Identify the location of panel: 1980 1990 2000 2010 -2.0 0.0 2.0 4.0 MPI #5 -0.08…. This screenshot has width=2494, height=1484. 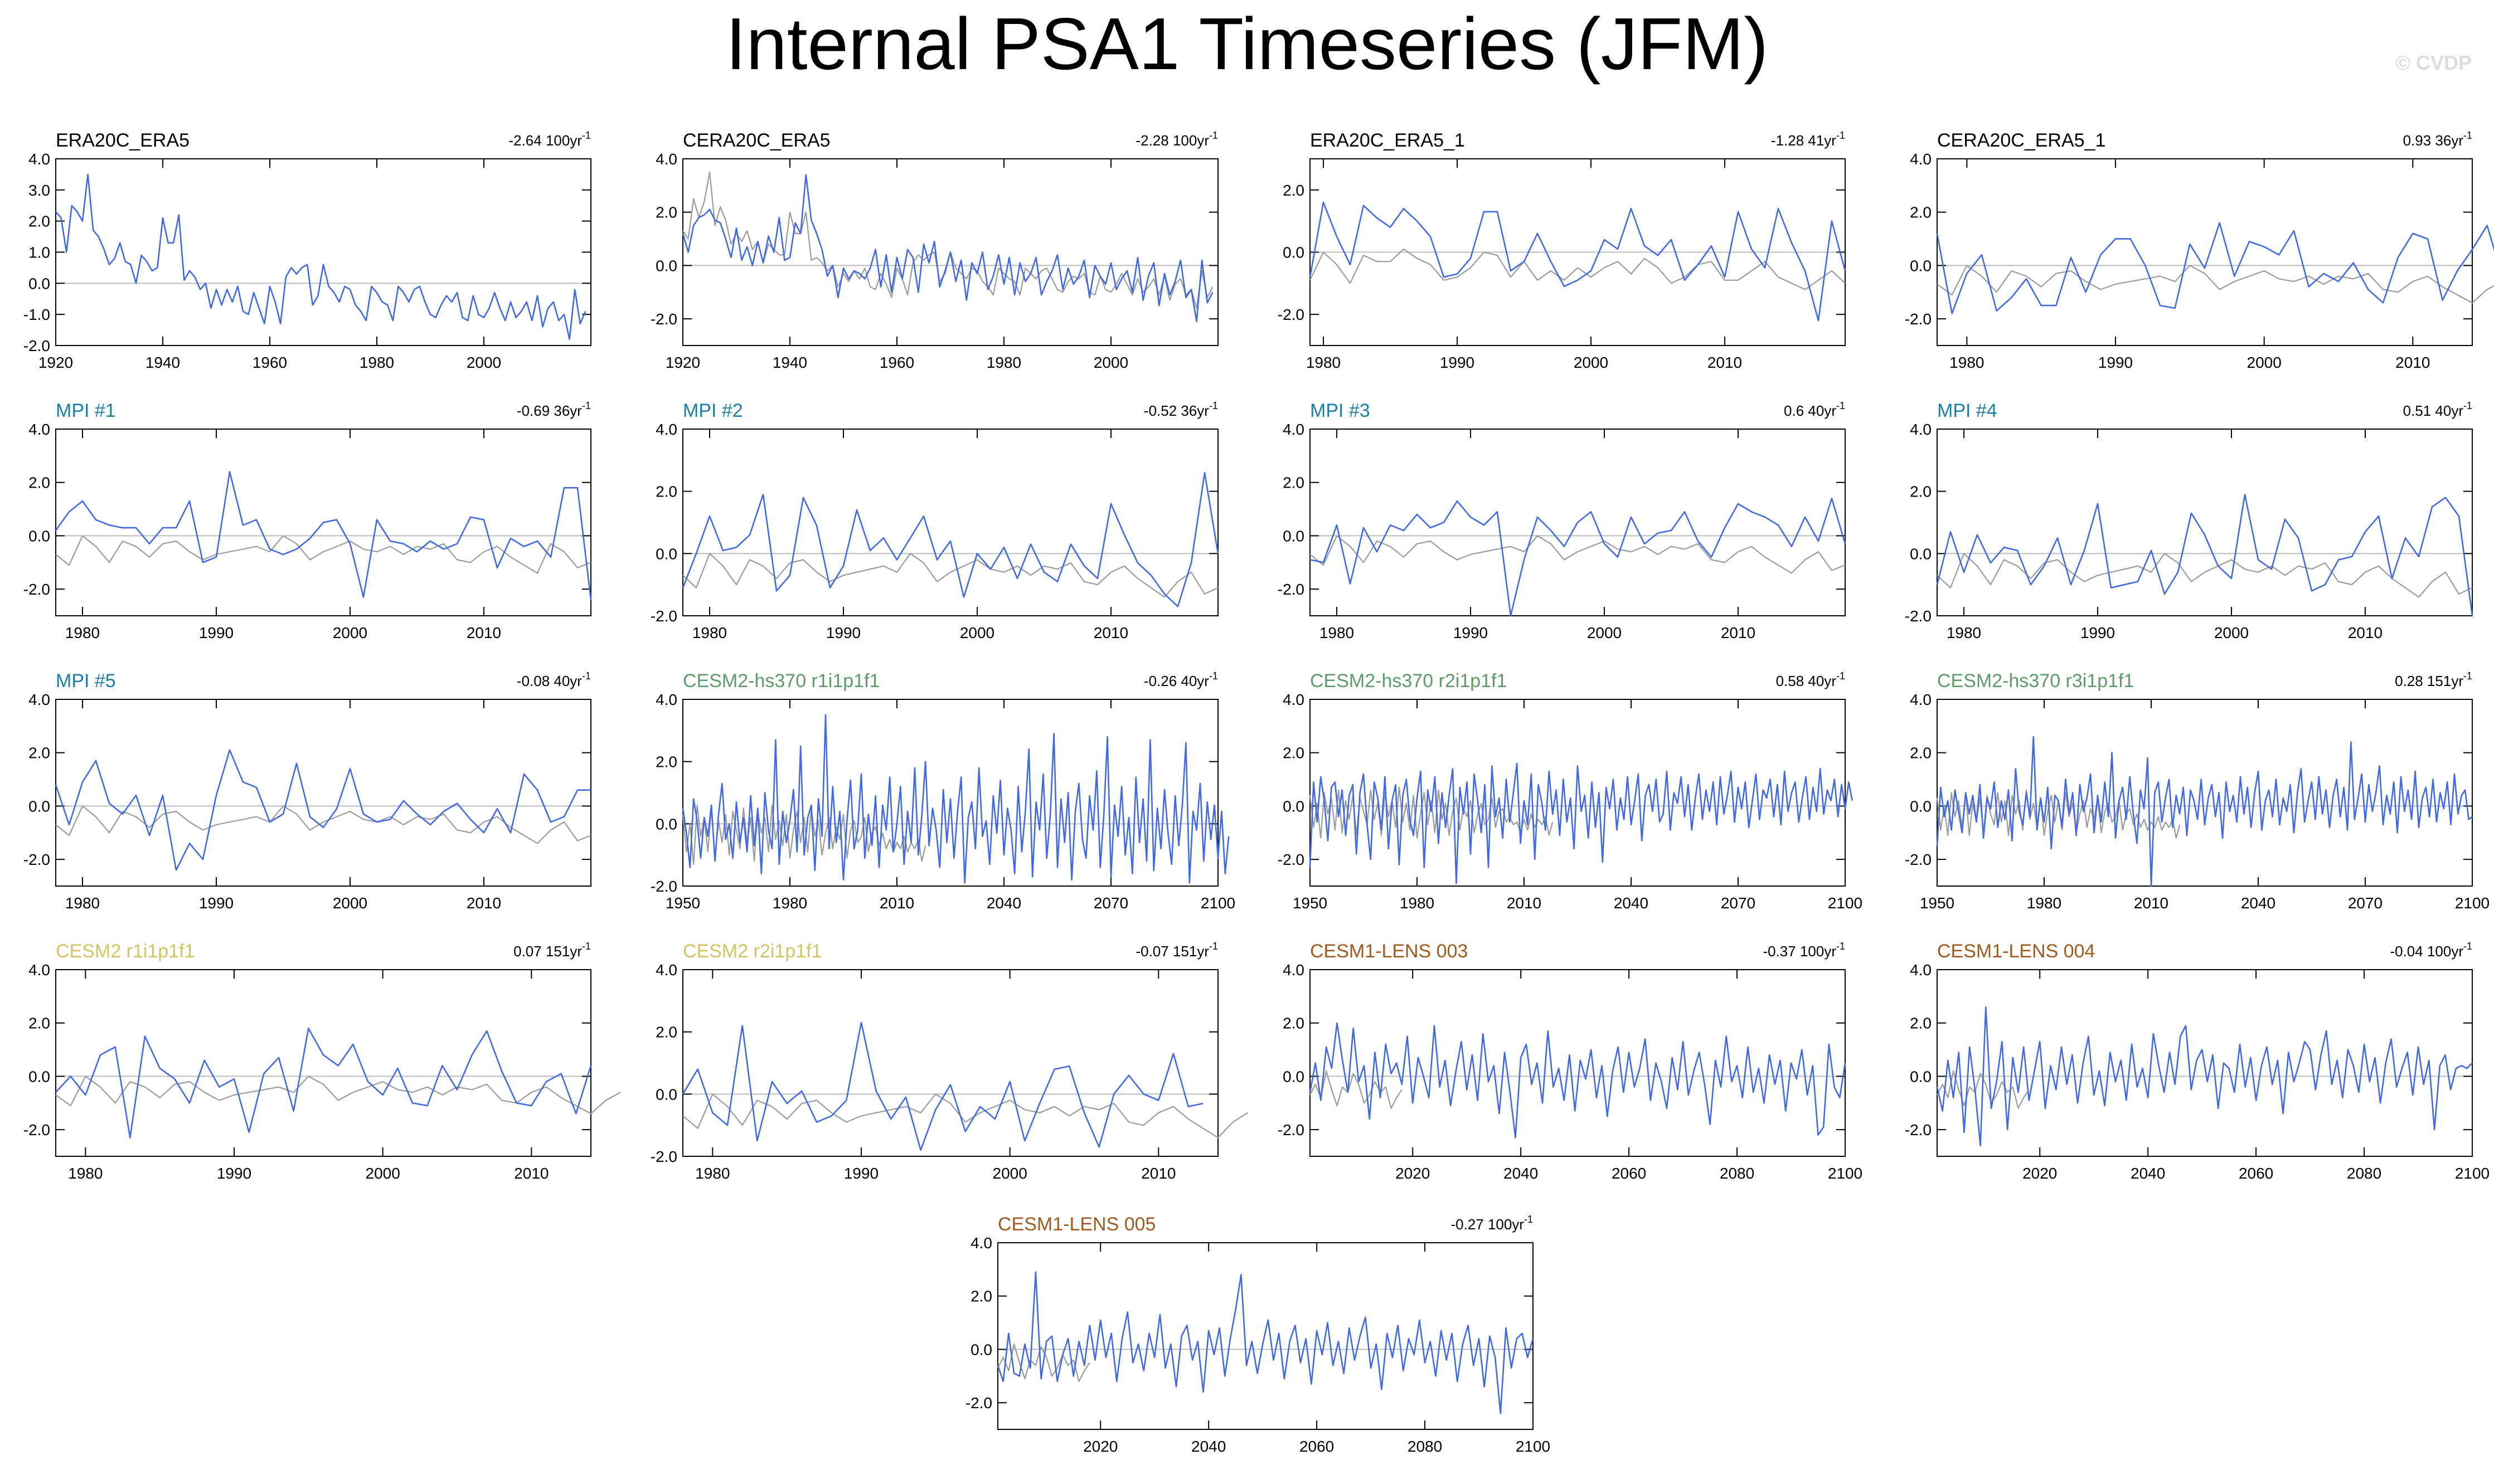
(307, 791).